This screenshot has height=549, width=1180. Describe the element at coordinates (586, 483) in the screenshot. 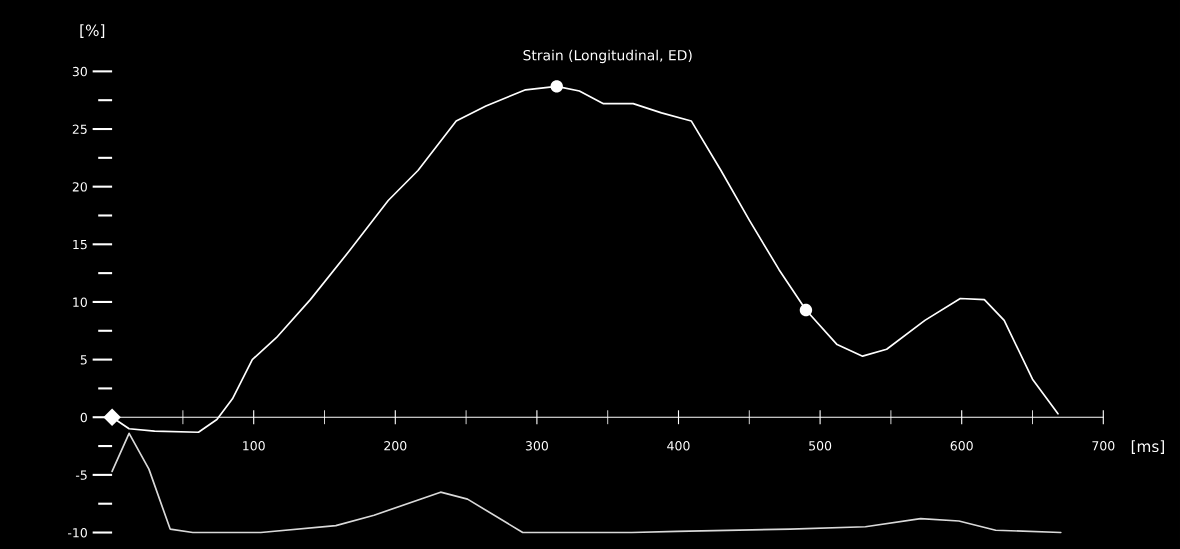

I see `line-series` at that location.